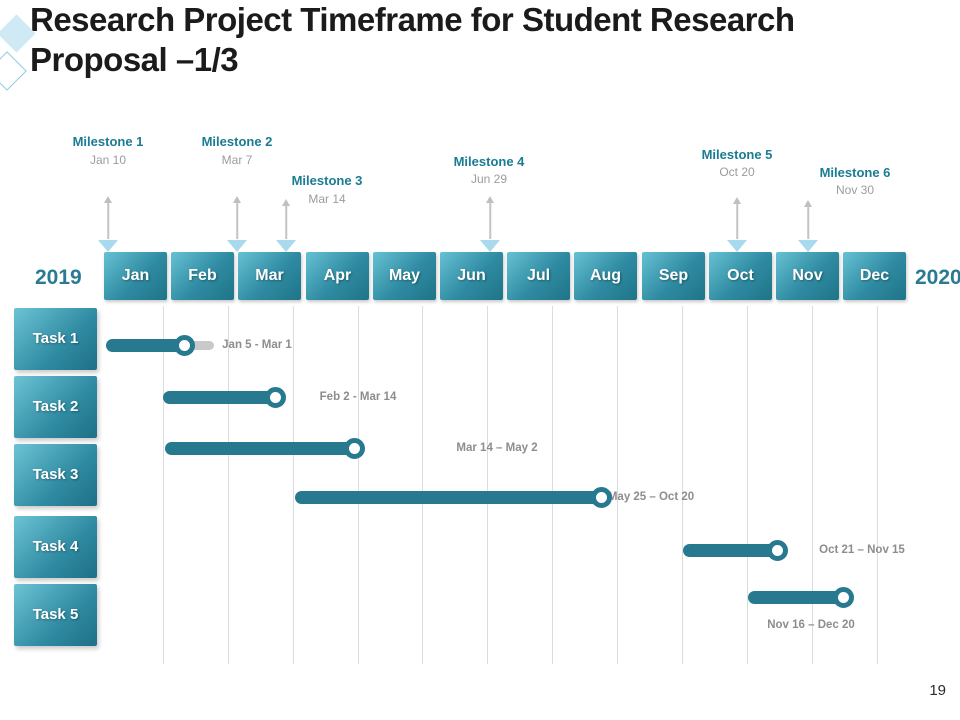 This screenshot has height=720, width=960. What do you see at coordinates (55, 407) in the screenshot?
I see `task-box-2: Task 2` at bounding box center [55, 407].